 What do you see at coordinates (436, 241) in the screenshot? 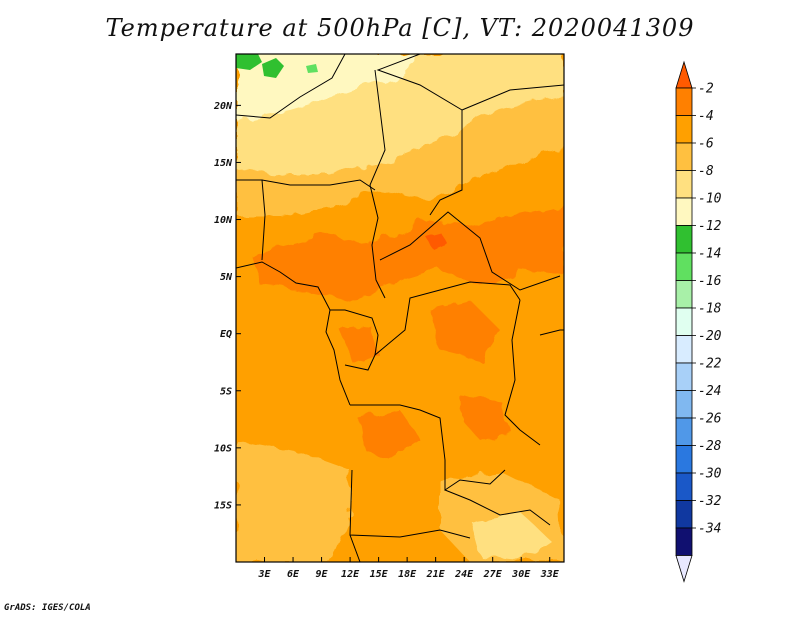
I see `field-warm-core` at bounding box center [436, 241].